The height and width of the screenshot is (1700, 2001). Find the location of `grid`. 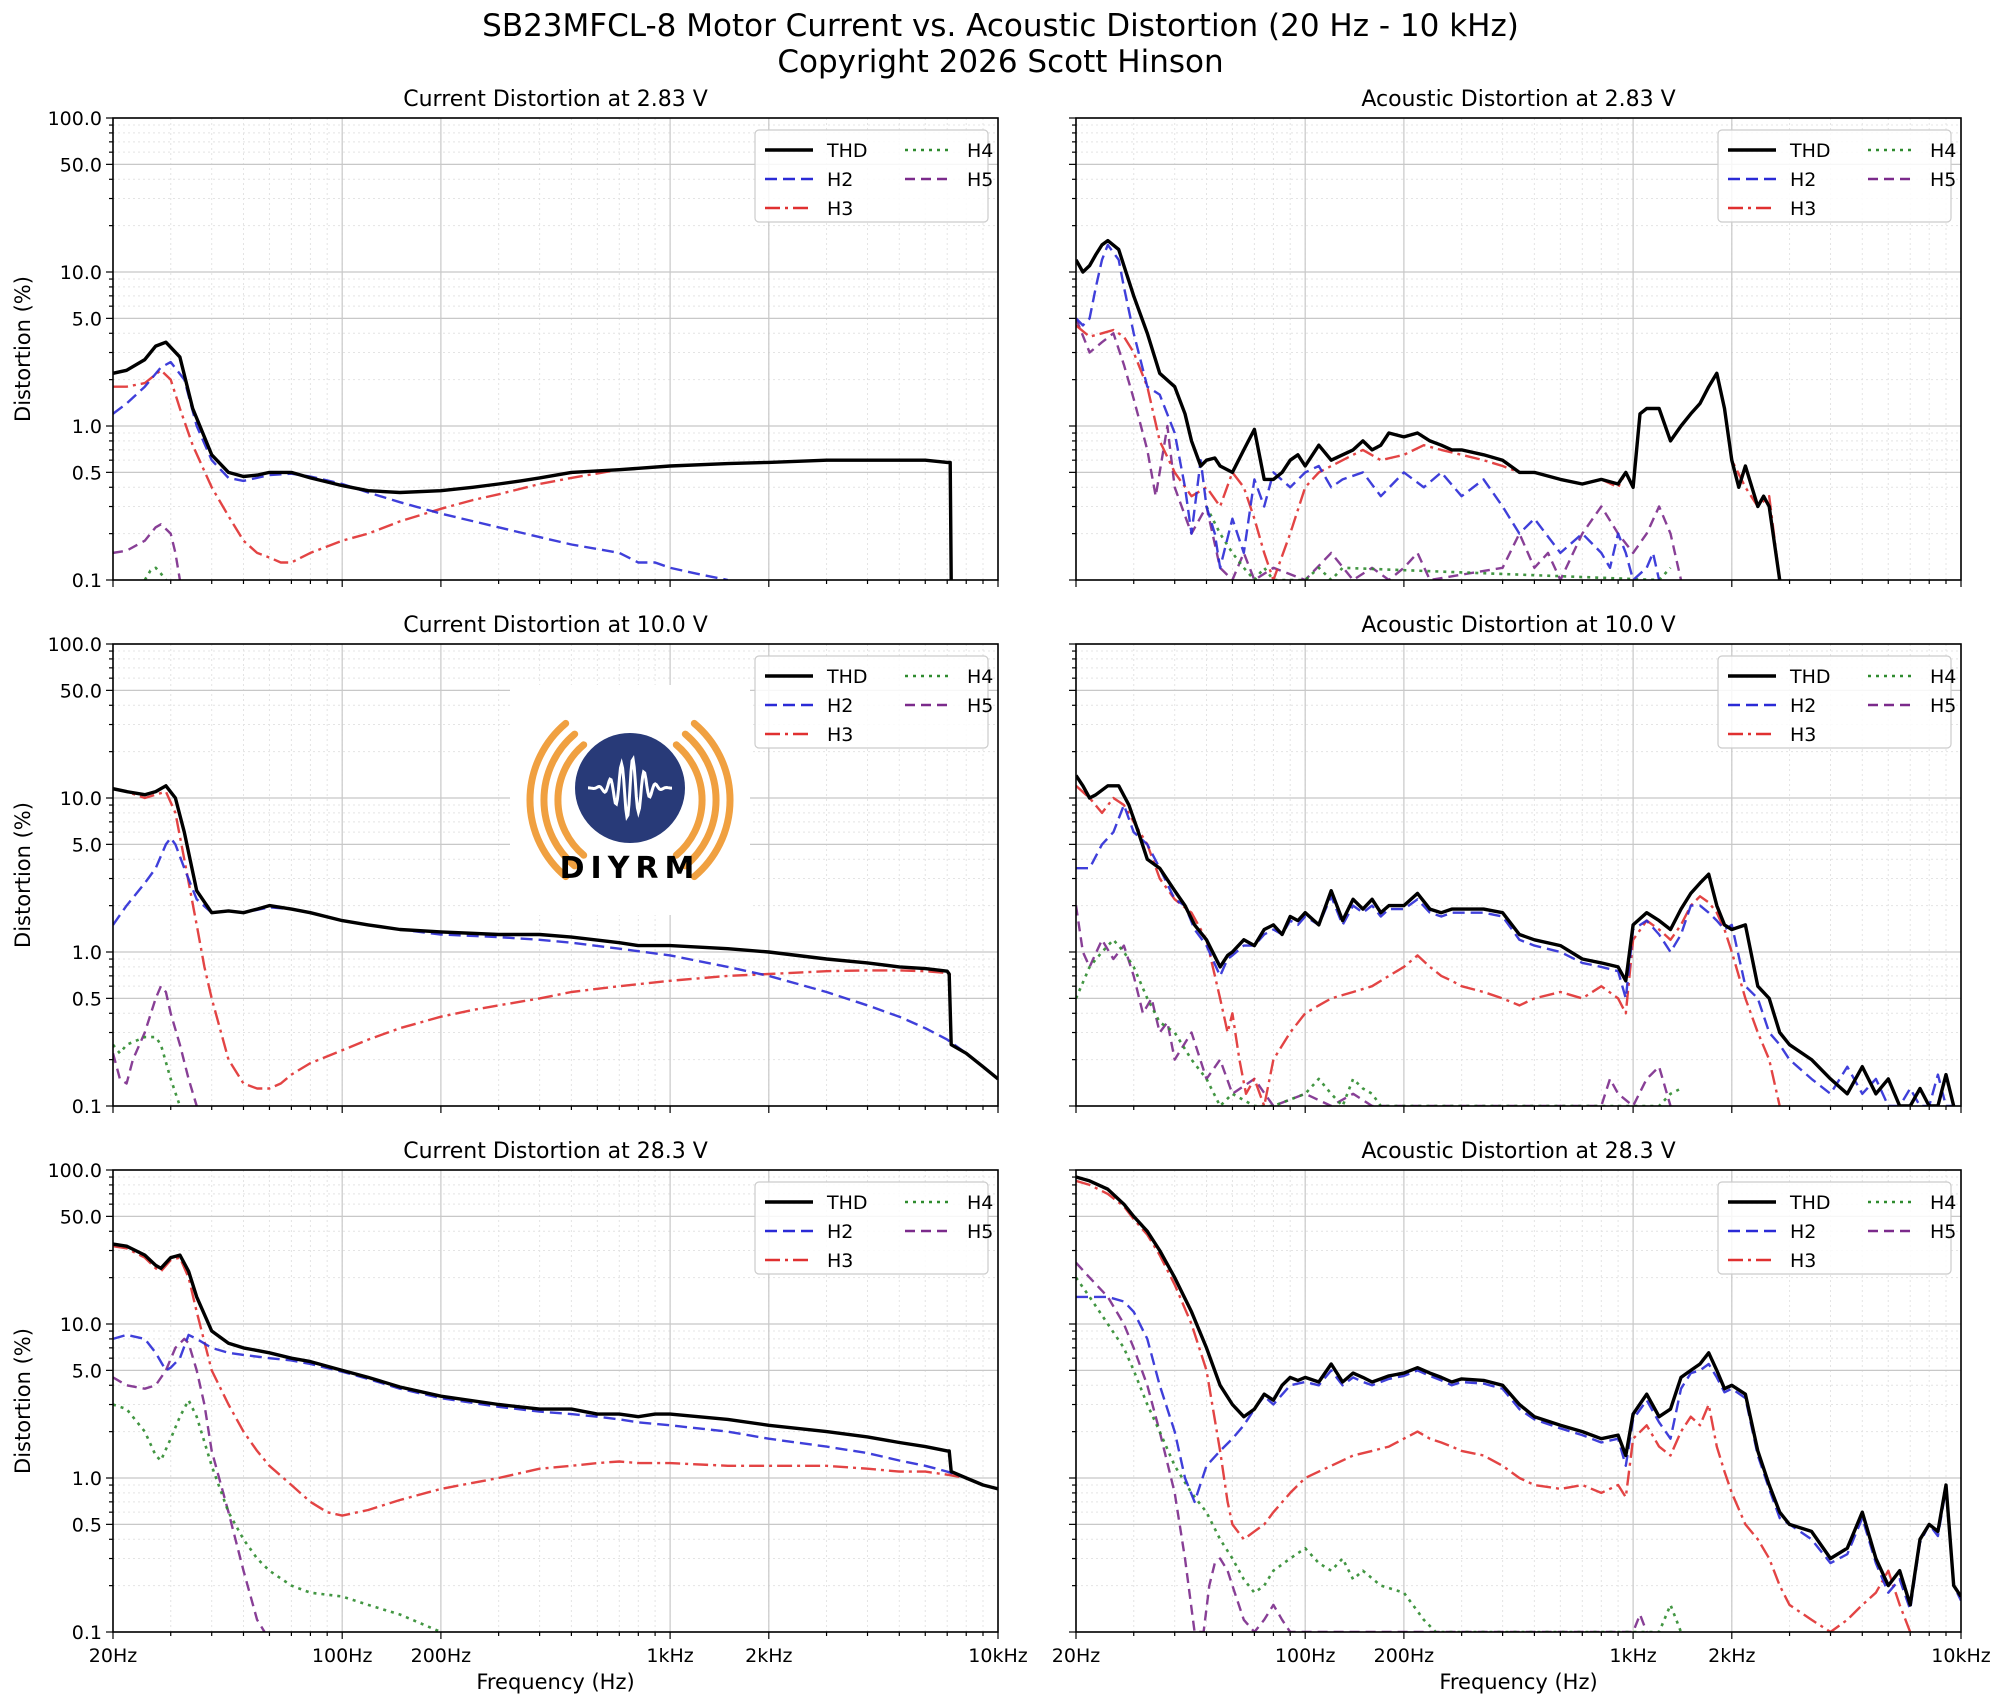

grid is located at coordinates (1518, 875).